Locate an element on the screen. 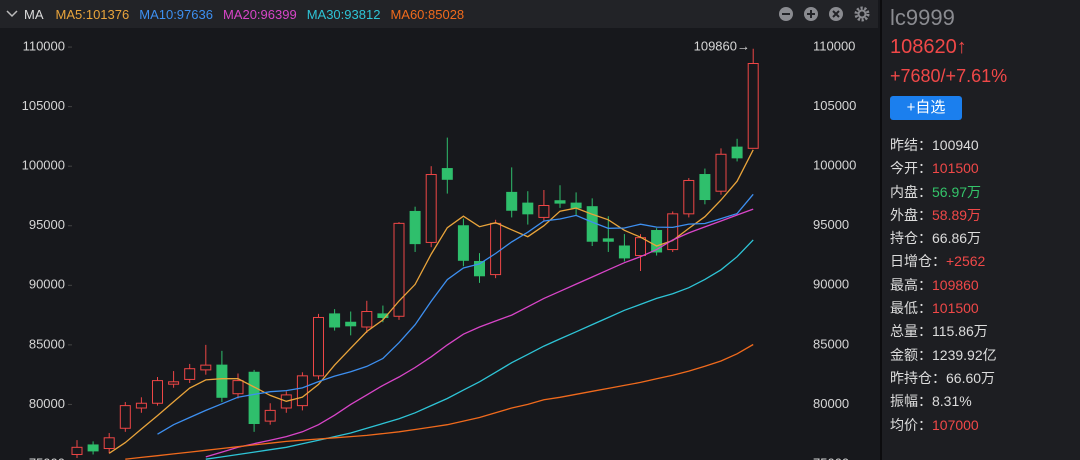 The width and height of the screenshot is (1080, 460). stat-value: 1239.92亿 is located at coordinates (964, 354).